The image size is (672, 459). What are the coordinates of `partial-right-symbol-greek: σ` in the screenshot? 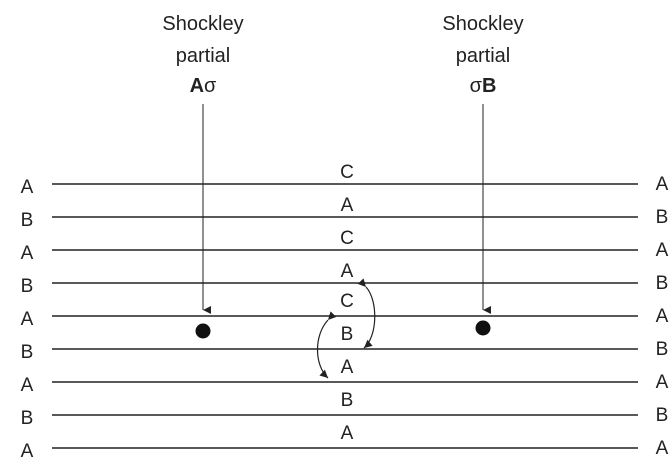 It's located at (476, 86).